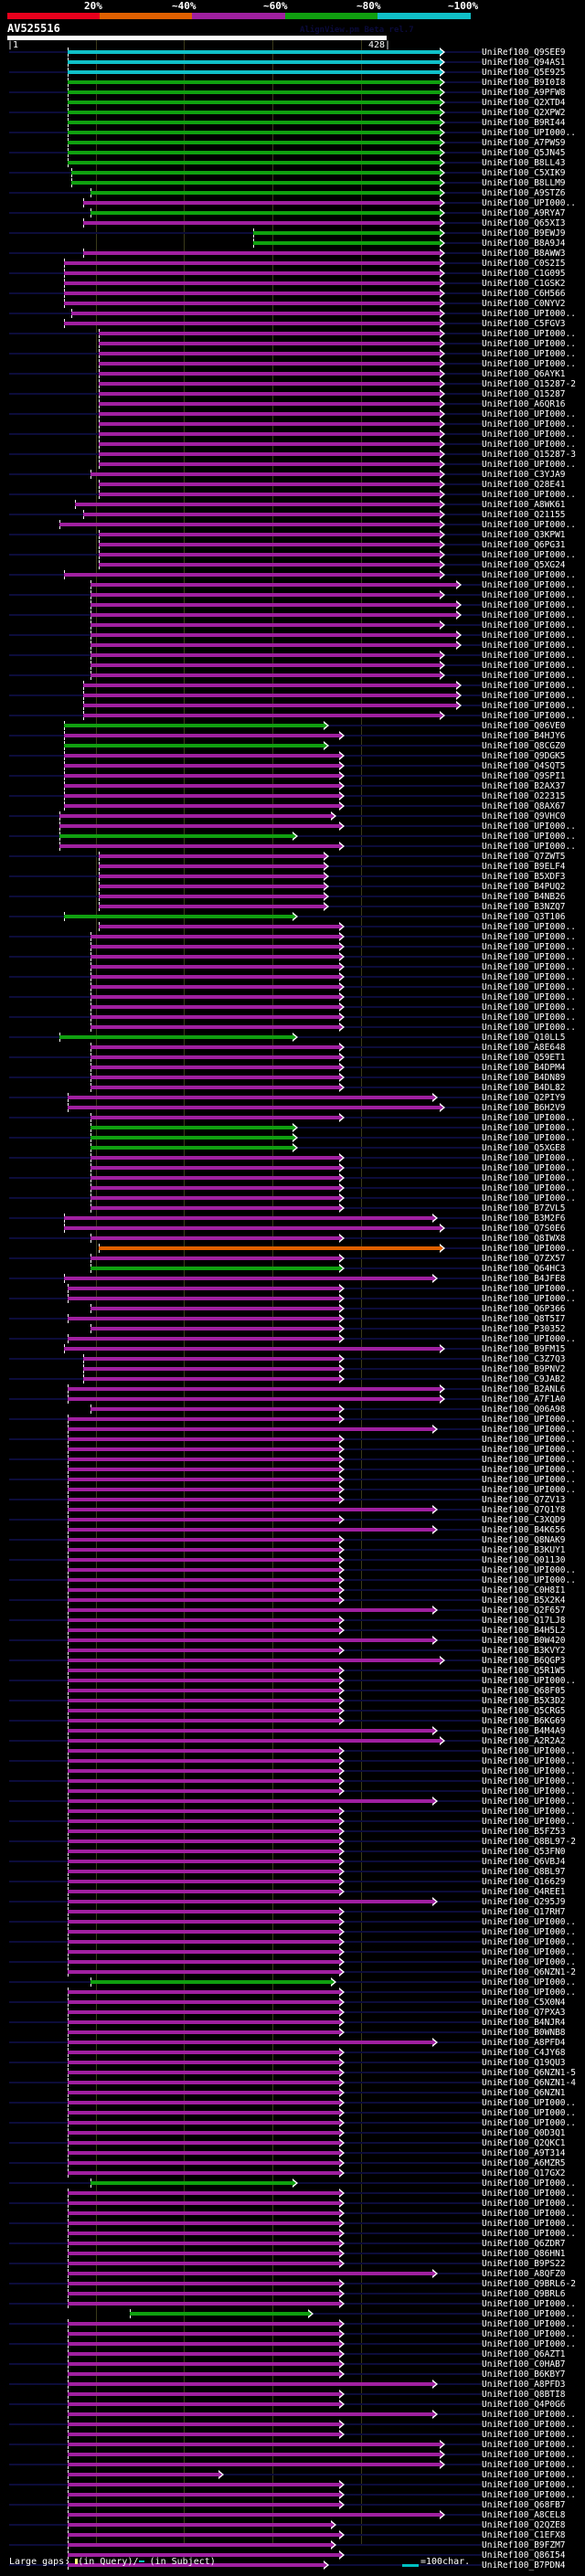  I want to click on hit-label: UniRef100_B4M4A9, so click(524, 1731).